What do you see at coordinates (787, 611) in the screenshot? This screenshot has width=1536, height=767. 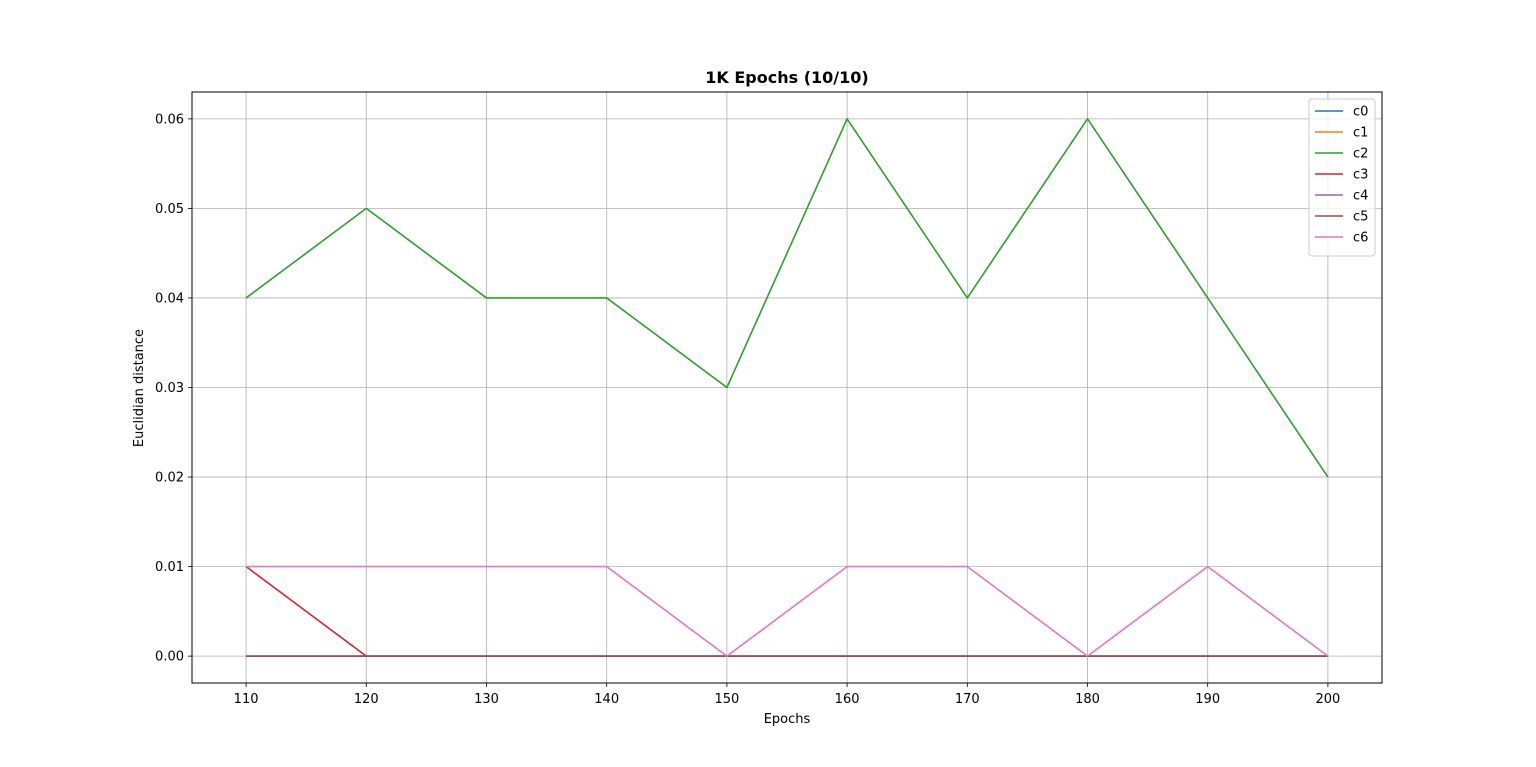 I see `series-line-c6` at bounding box center [787, 611].